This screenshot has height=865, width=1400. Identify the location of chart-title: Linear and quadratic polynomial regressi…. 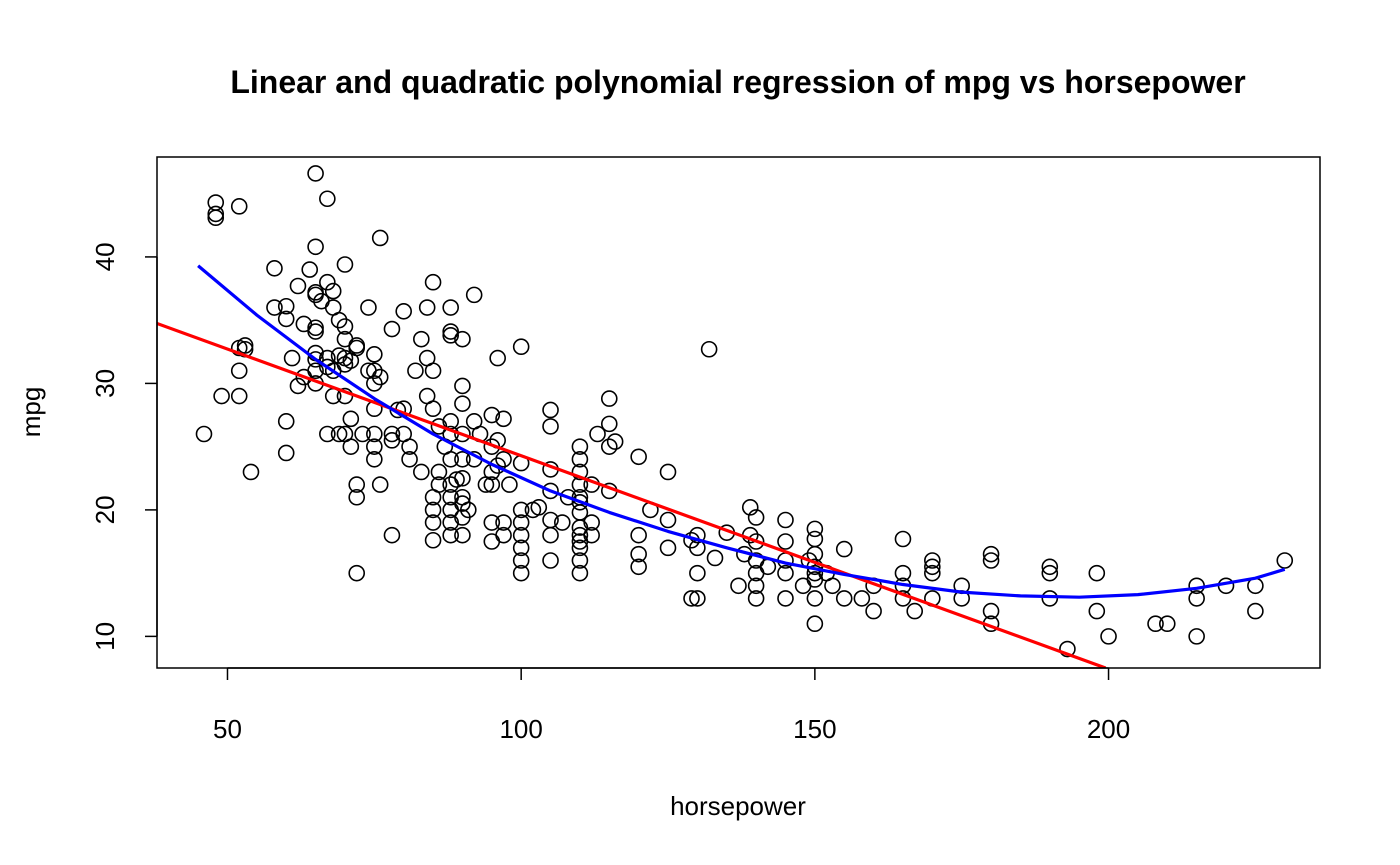
(737, 82).